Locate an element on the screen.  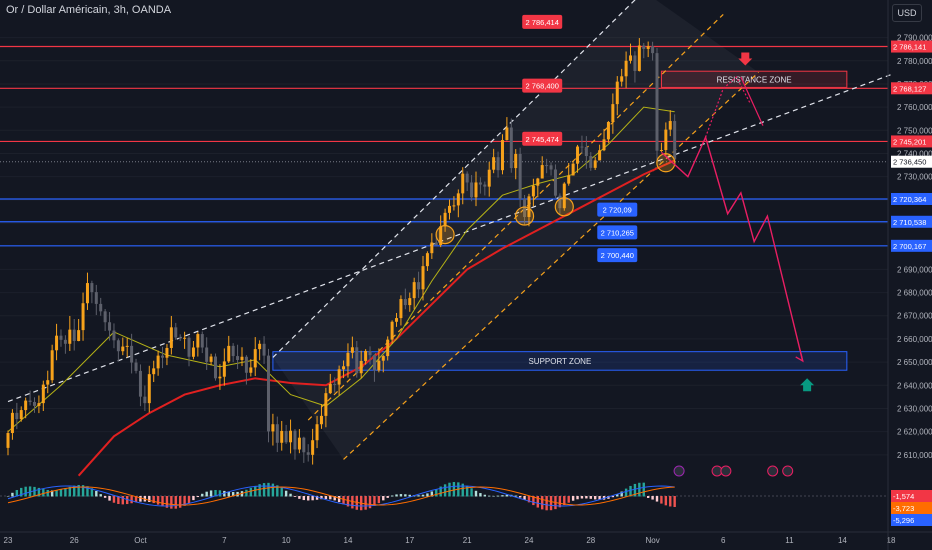
y-tick-label: 2 690,000 is located at coordinates (914, 269).